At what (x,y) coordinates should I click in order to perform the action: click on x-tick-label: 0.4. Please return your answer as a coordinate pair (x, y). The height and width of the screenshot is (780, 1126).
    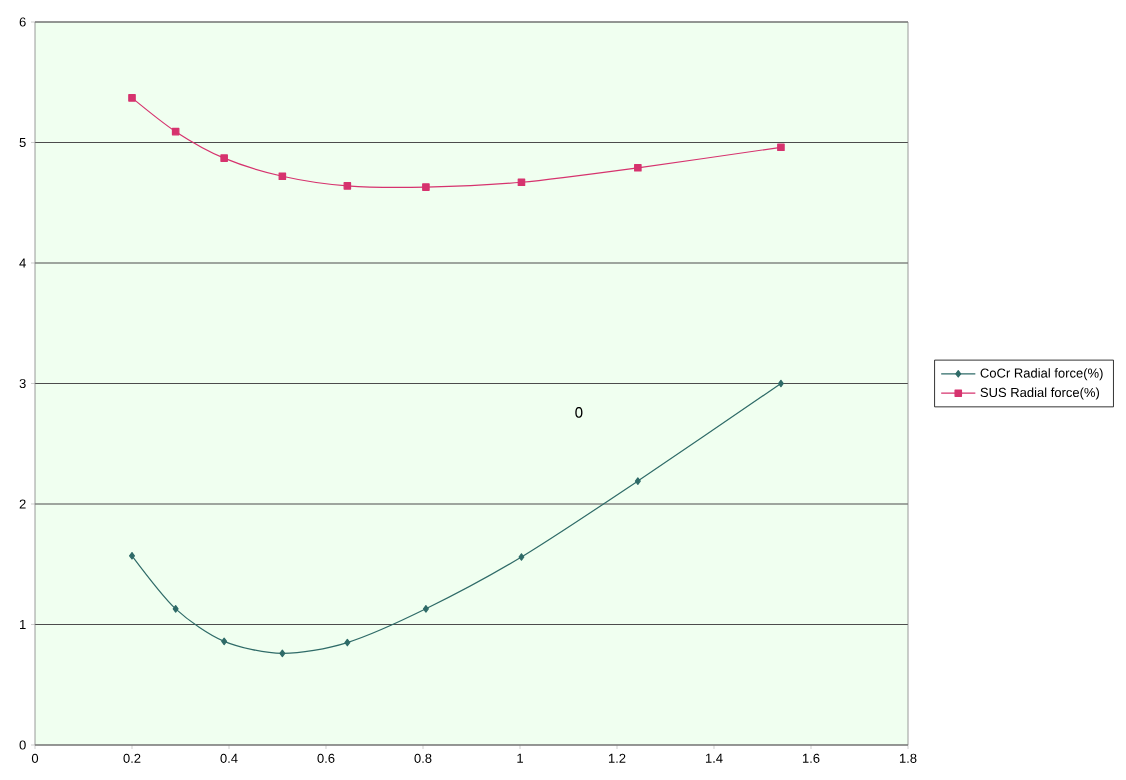
    Looking at the image, I should click on (229, 758).